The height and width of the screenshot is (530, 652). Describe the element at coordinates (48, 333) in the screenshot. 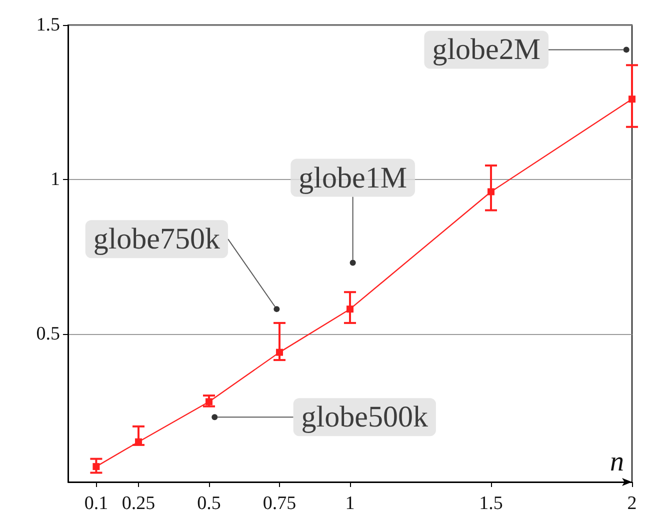

I see `y-tick-label: 0.5` at that location.